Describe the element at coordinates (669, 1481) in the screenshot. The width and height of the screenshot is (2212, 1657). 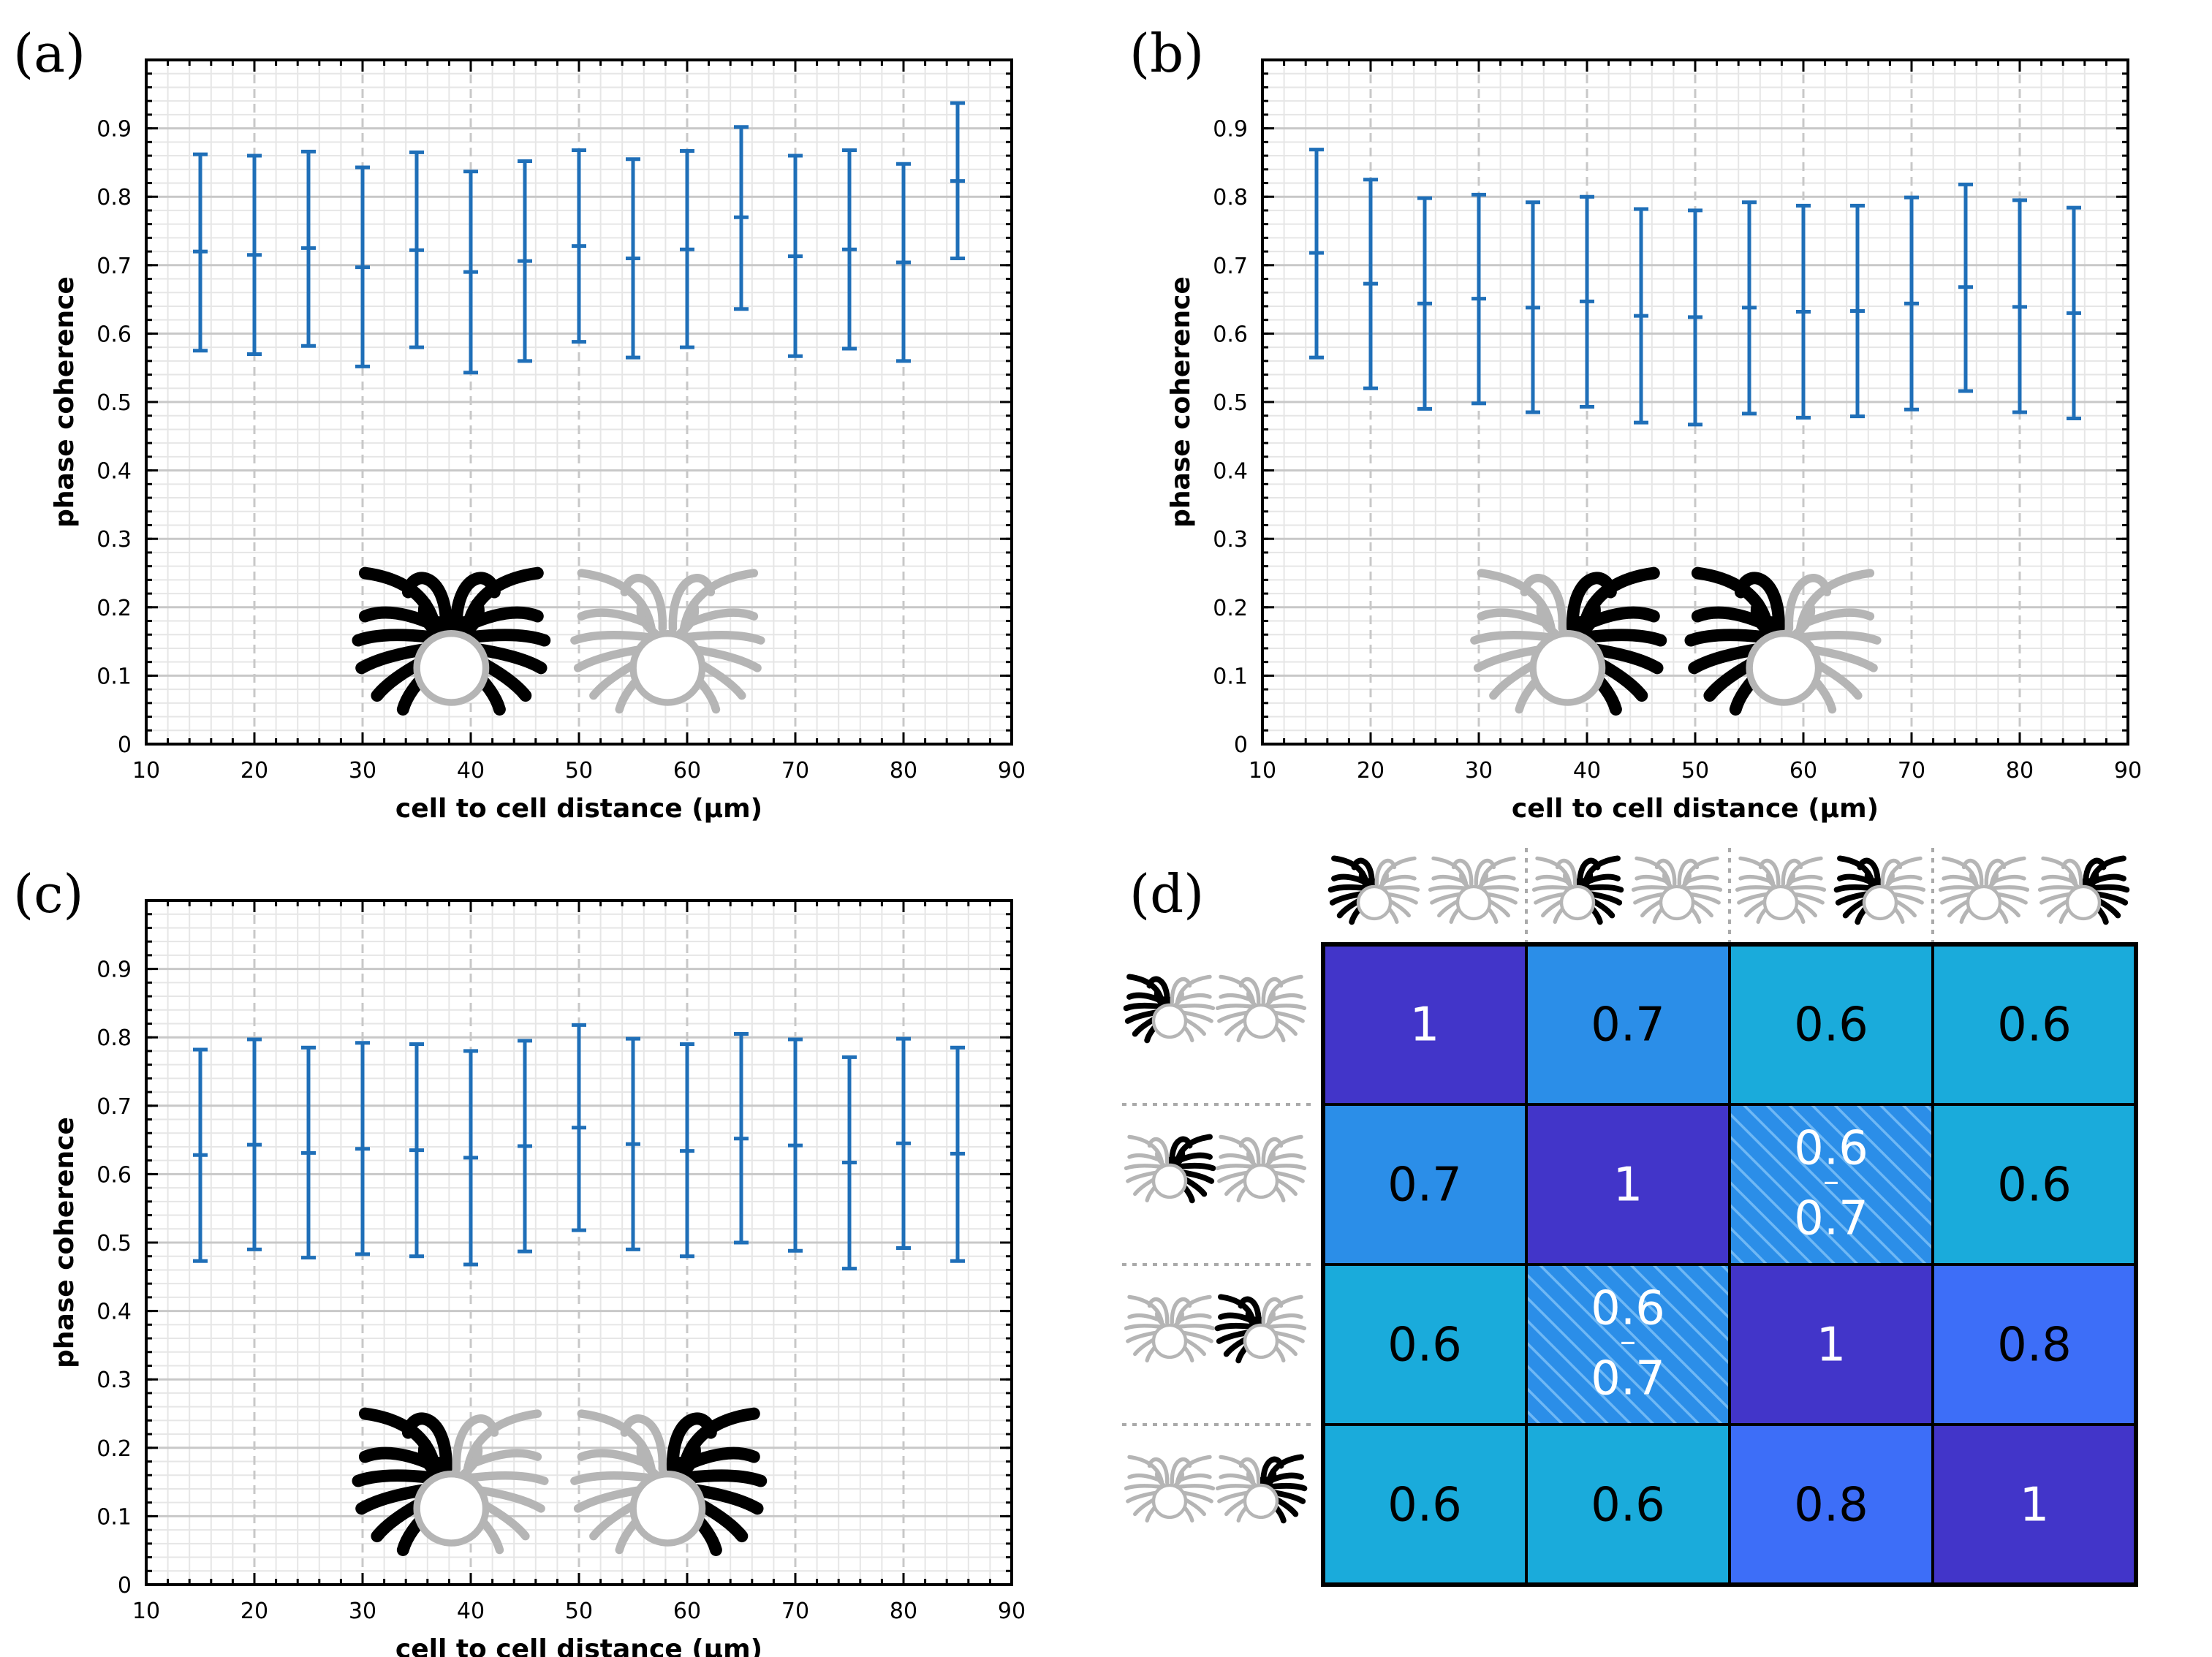
I see `neuron-right-icon` at that location.